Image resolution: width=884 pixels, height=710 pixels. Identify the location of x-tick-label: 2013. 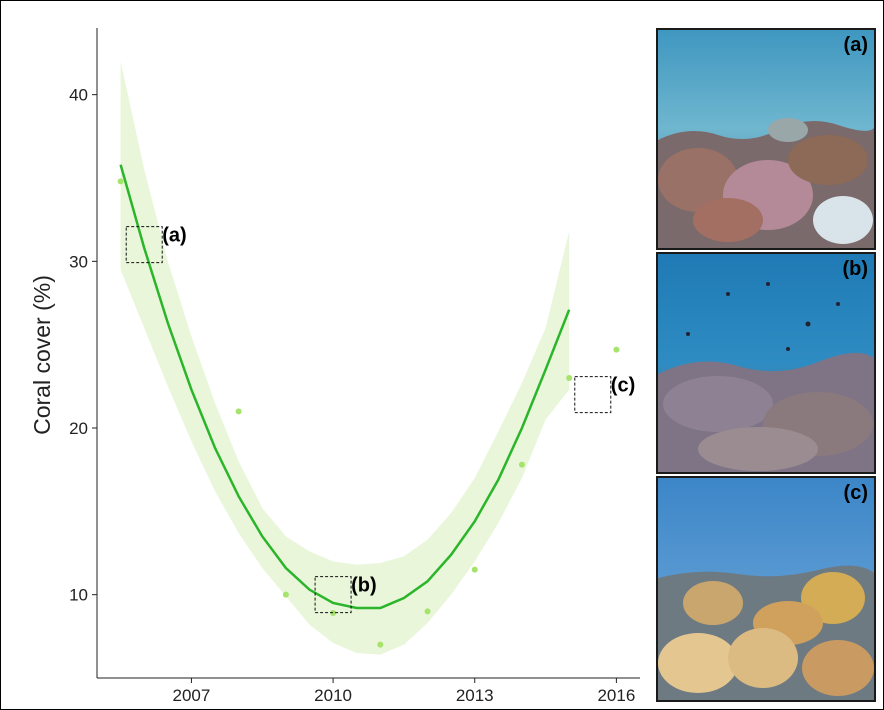
(475, 695).